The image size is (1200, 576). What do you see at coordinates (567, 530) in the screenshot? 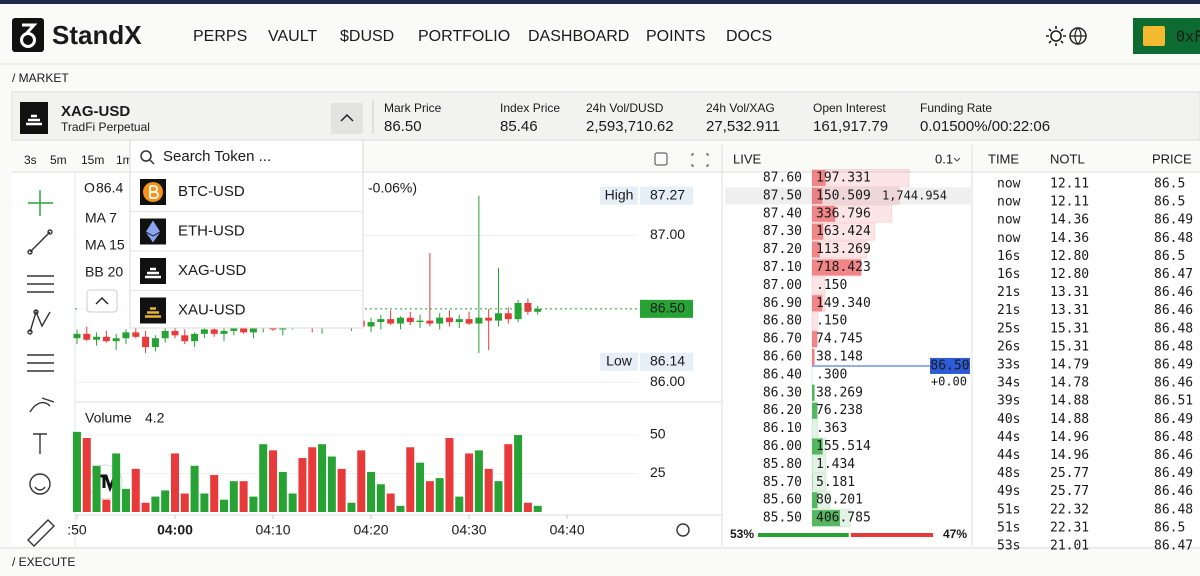
I see `x-tick-label: 04:40` at bounding box center [567, 530].